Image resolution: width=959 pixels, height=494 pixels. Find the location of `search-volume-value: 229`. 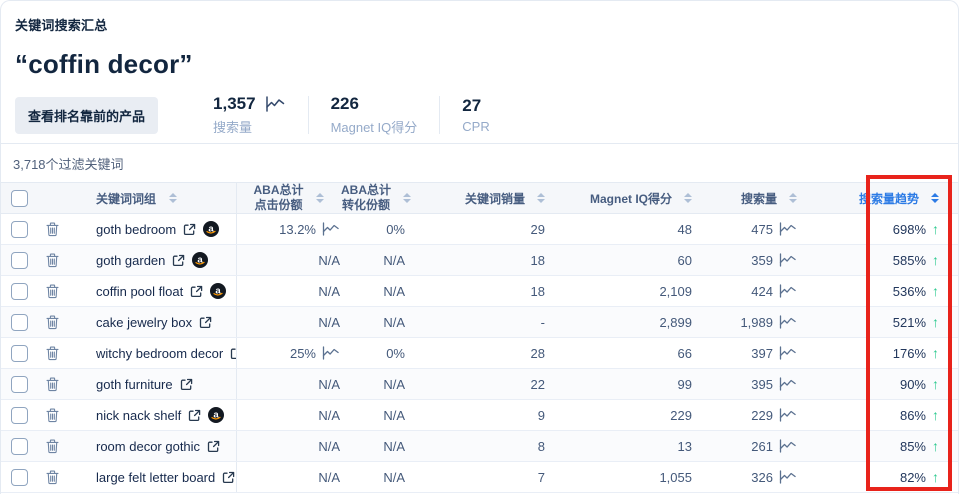

search-volume-value: 229 is located at coordinates (762, 415).